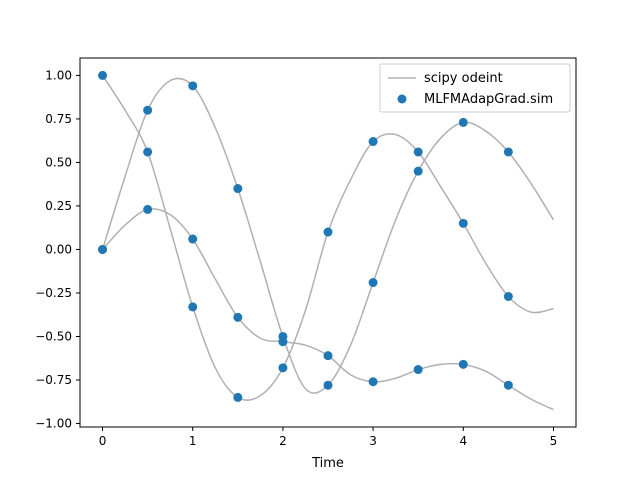 The height and width of the screenshot is (480, 640). What do you see at coordinates (283, 441) in the screenshot?
I see `x-tick-label-2: 2` at bounding box center [283, 441].